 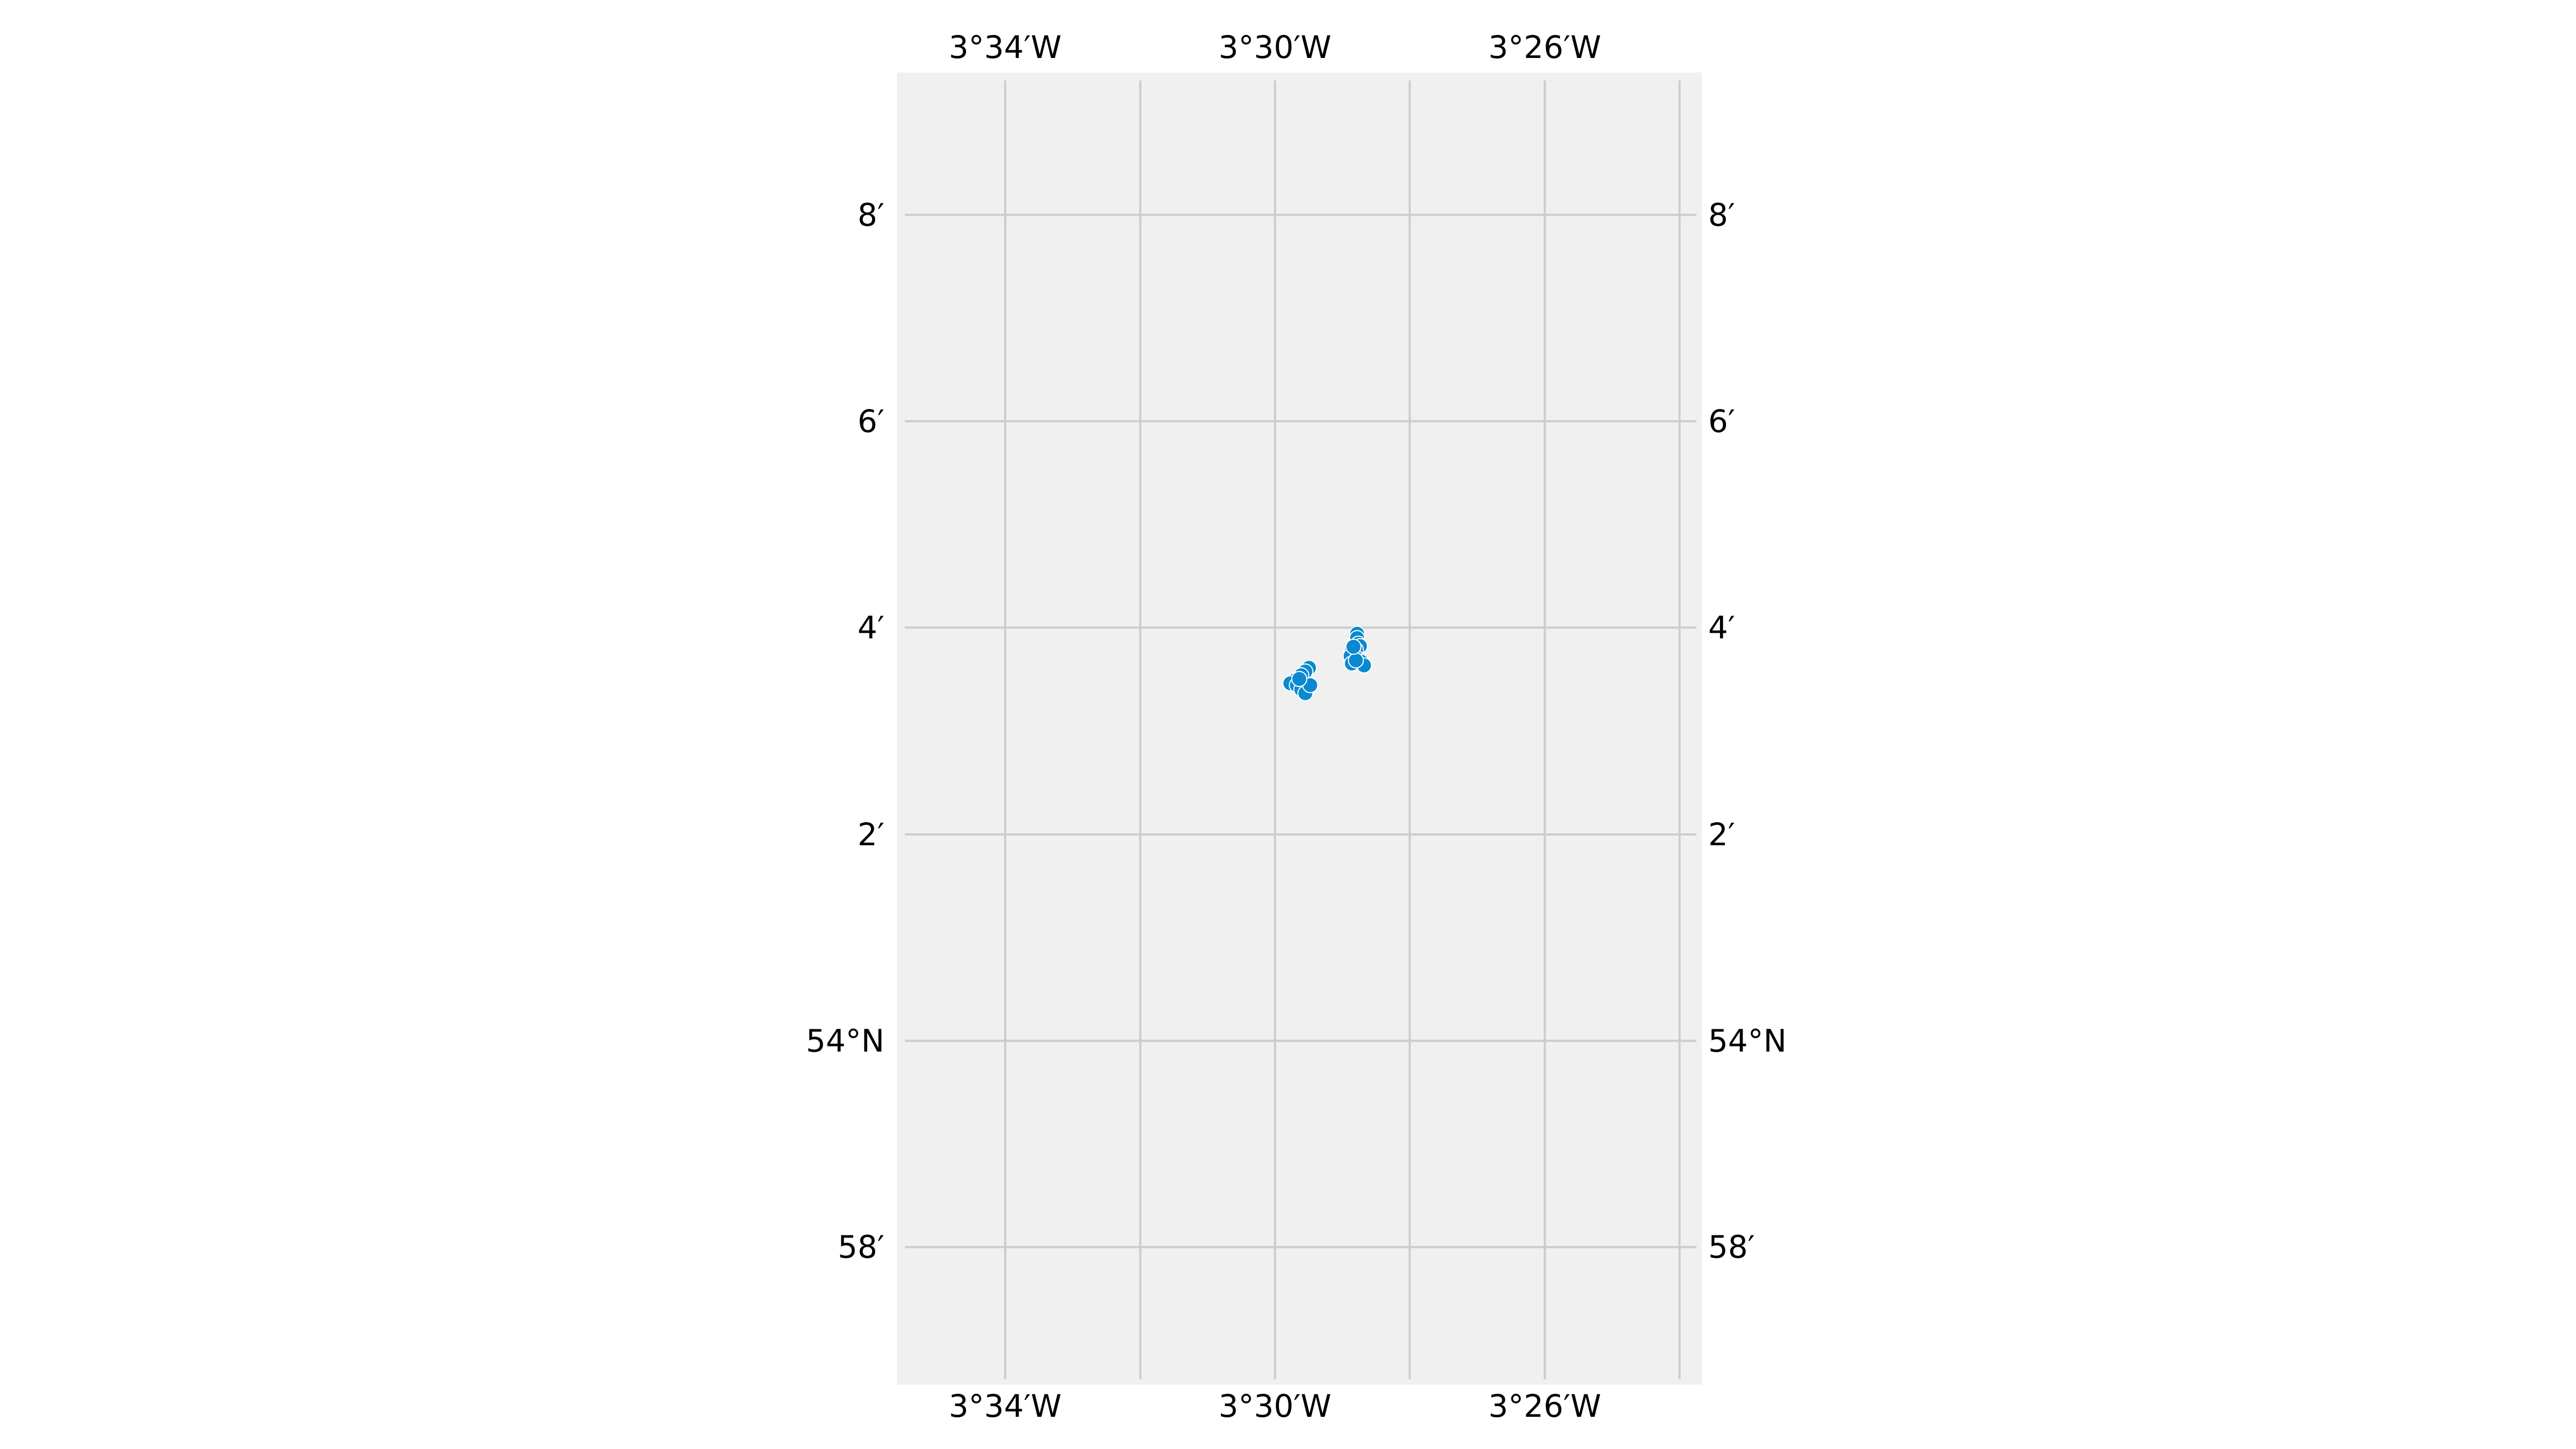 What do you see at coordinates (861, 1247) in the screenshot?
I see `left-lat-label: 58′` at bounding box center [861, 1247].